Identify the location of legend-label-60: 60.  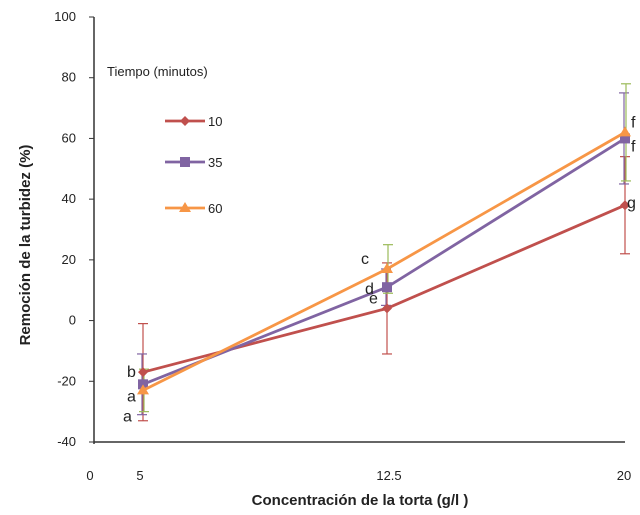
(215, 208).